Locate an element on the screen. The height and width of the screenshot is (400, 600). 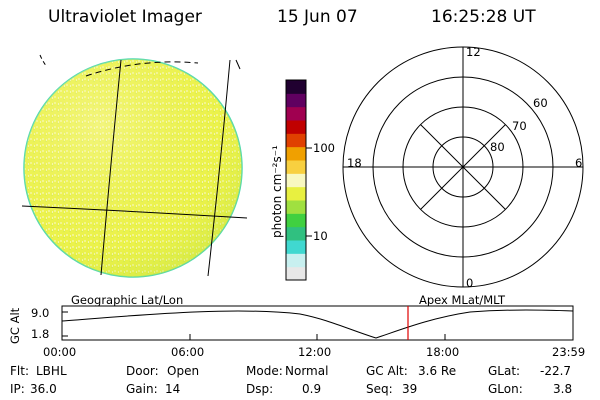
glat-value: -22.7 is located at coordinates (556, 371).